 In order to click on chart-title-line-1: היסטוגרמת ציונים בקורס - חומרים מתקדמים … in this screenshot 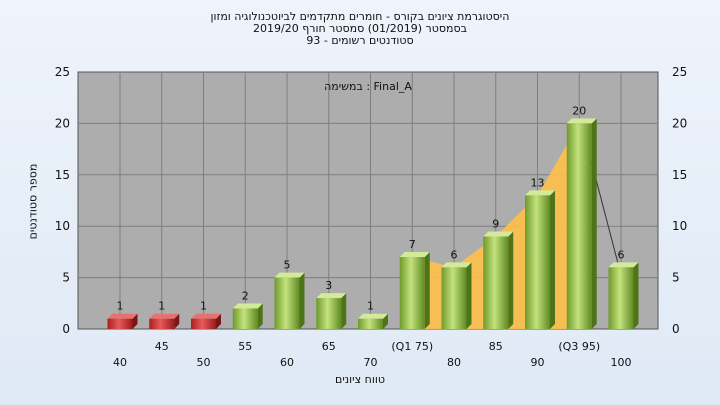, I will do `click(360, 16)`.